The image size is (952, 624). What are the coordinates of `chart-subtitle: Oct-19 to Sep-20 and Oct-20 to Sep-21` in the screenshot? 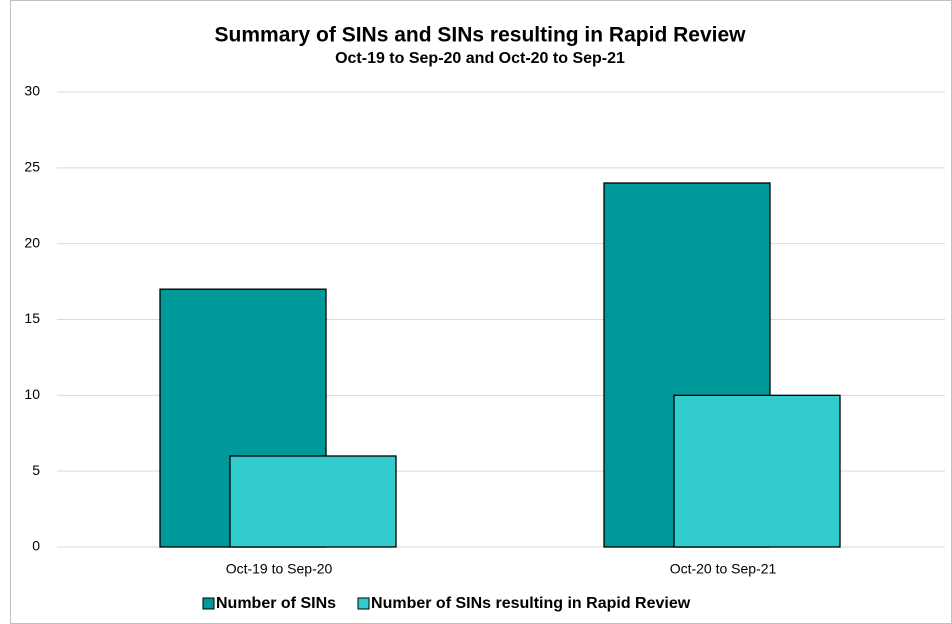 It's located at (480, 58).